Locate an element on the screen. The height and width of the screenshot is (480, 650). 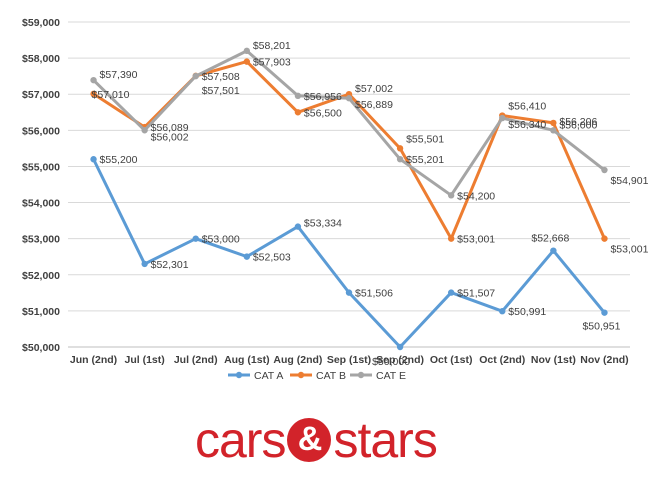
x-tick-label: Jun (2nd) is located at coordinates (93, 360).